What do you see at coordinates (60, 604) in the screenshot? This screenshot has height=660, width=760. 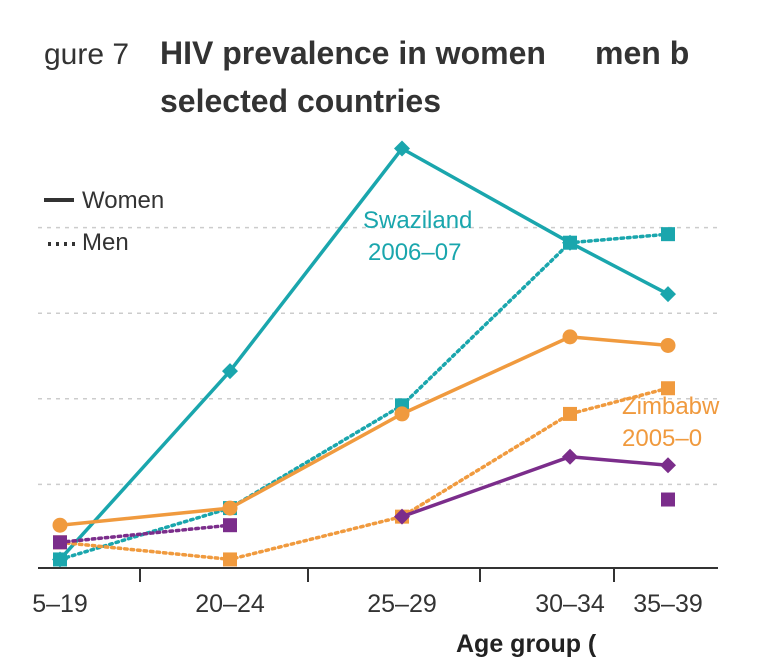 I see `x-tick-label-0: 5–19` at bounding box center [60, 604].